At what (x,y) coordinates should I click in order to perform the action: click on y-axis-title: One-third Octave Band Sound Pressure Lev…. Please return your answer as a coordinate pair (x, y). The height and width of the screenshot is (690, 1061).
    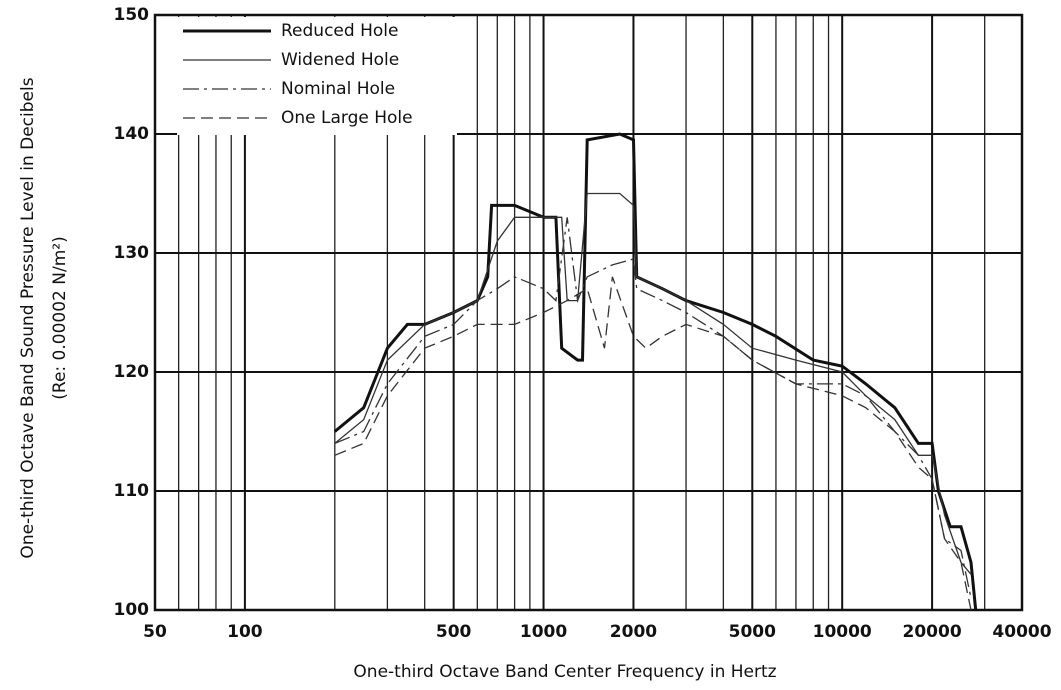
    Looking at the image, I should click on (28, 317).